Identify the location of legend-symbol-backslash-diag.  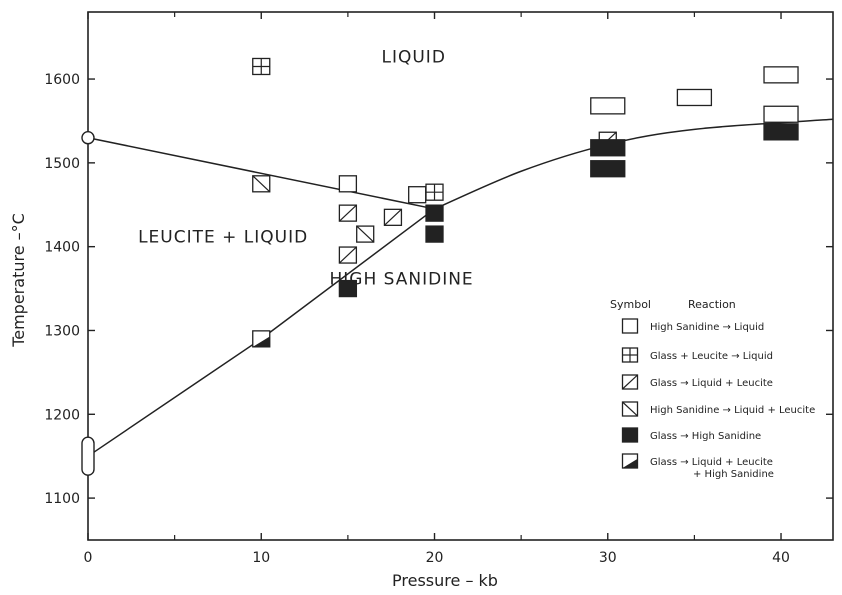
(630, 409).